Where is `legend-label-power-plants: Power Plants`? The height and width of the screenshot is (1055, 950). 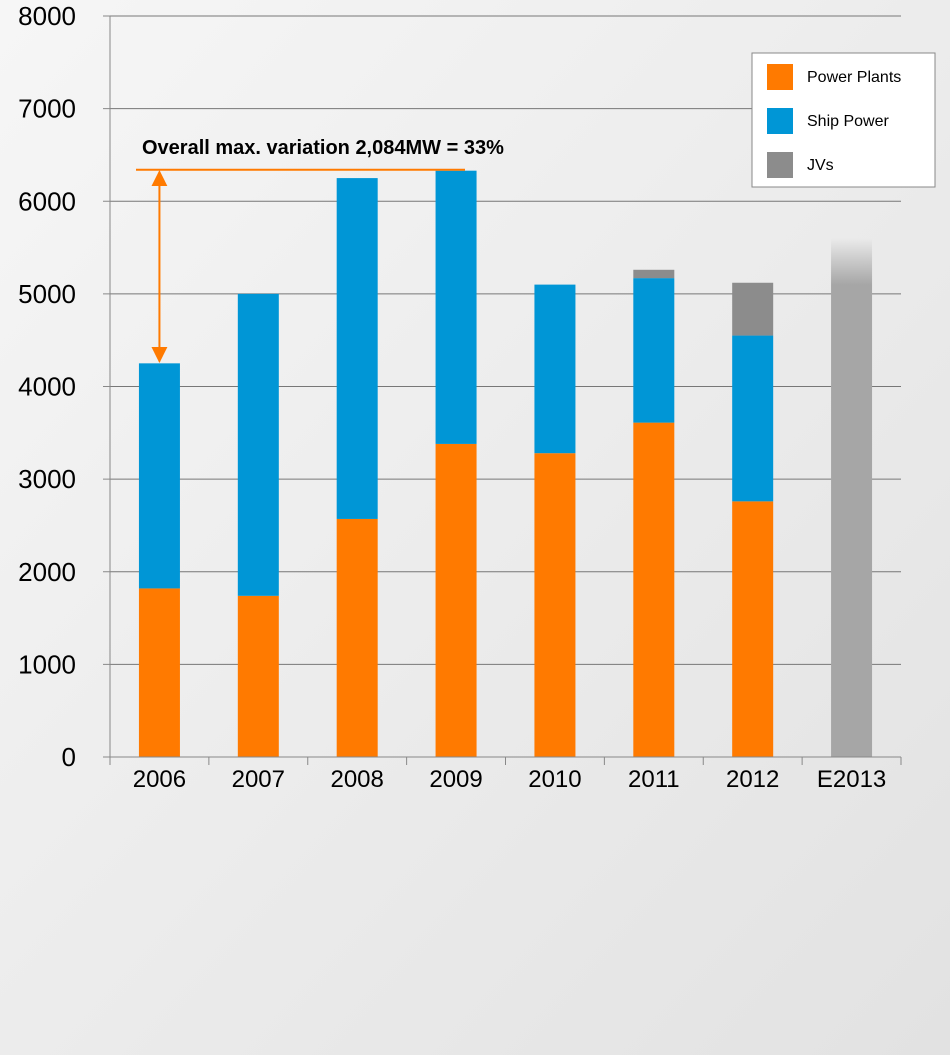 legend-label-power-plants: Power Plants is located at coordinates (854, 77).